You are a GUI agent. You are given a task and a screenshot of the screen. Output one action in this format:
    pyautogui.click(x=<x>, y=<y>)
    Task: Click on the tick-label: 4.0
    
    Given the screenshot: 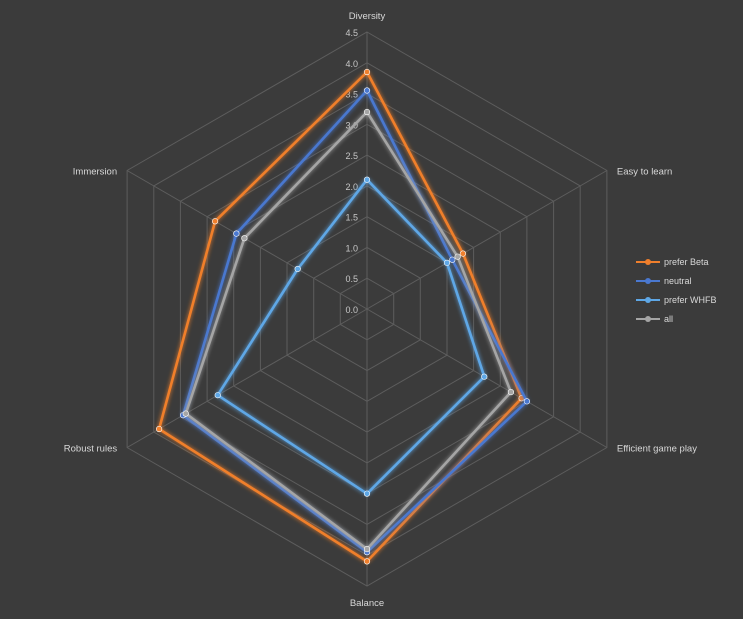 What is the action you would take?
    pyautogui.click(x=351, y=64)
    